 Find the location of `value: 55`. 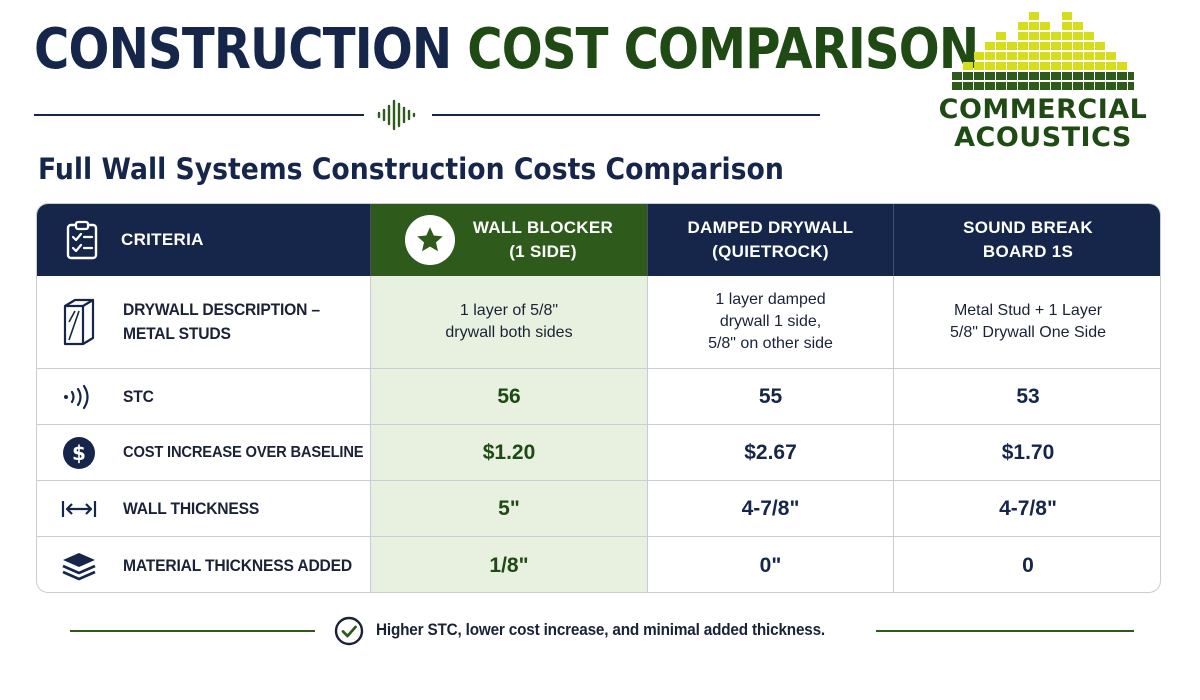

value: 55 is located at coordinates (770, 396).